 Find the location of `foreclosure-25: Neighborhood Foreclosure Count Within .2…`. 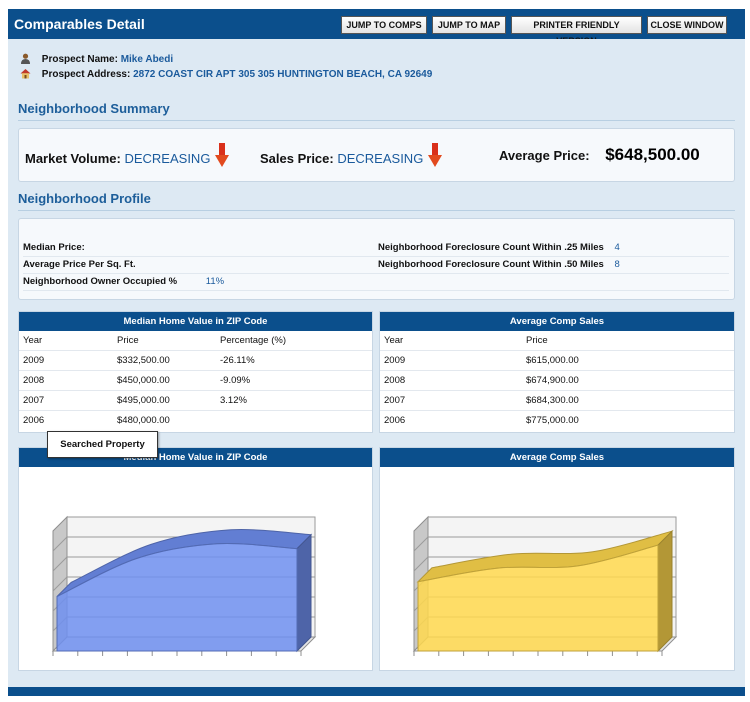

foreclosure-25: Neighborhood Foreclosure Count Within .2… is located at coordinates (499, 247).